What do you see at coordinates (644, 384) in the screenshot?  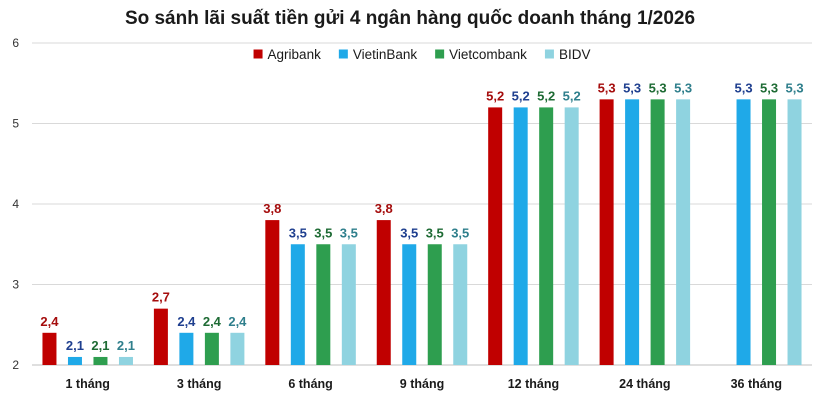 I see `x-category-label: 24 tháng` at bounding box center [644, 384].